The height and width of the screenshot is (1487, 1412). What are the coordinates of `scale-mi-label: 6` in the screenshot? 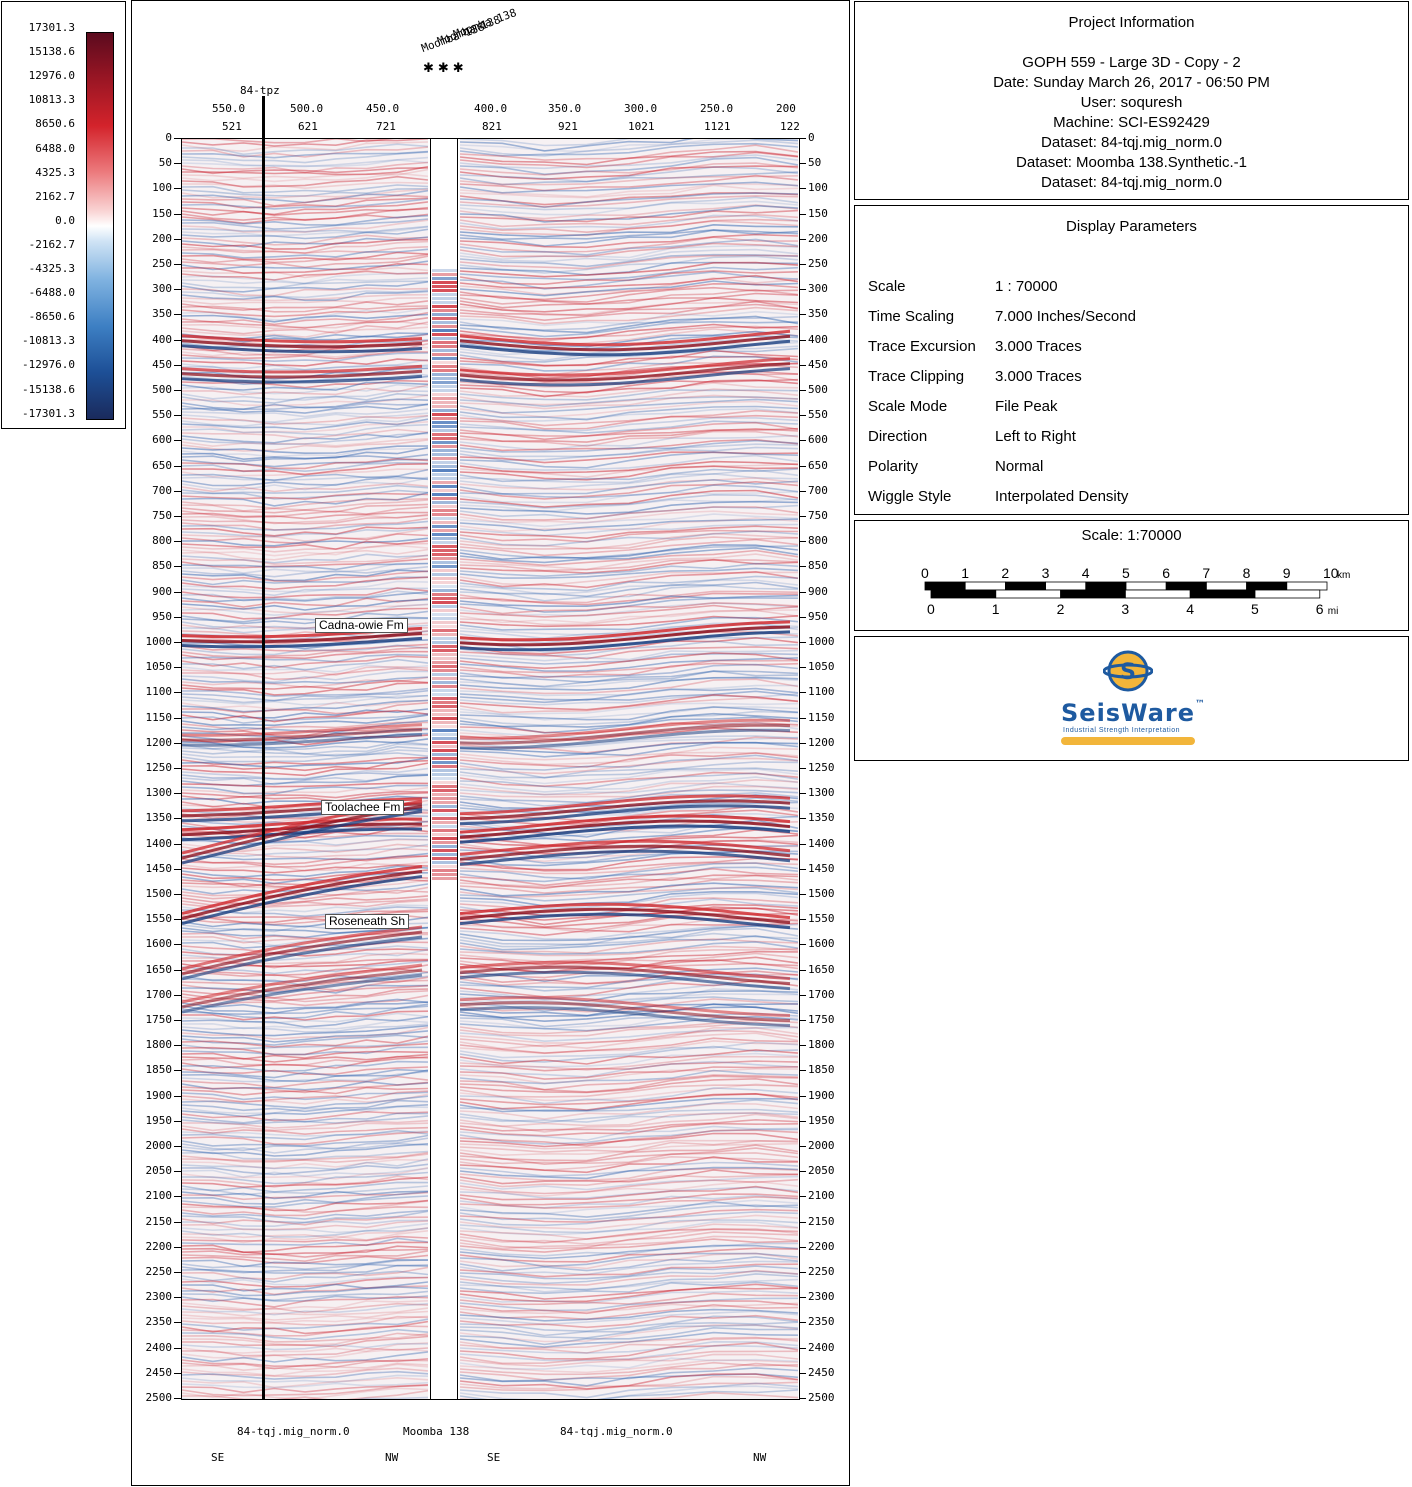 It's located at (1320, 609).